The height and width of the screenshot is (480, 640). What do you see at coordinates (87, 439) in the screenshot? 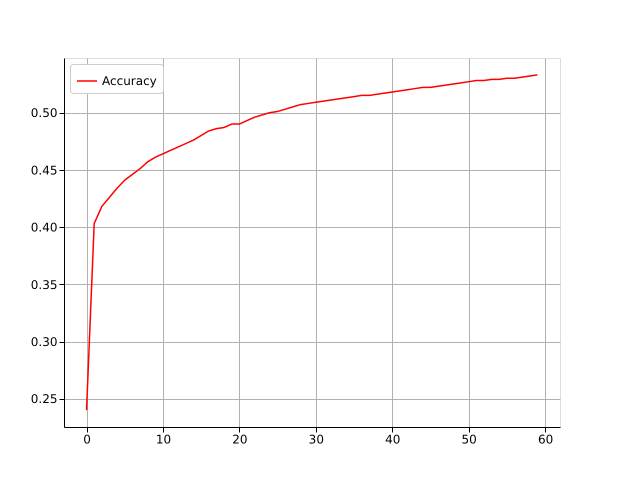
I see `x-tick-label: 0` at bounding box center [87, 439].